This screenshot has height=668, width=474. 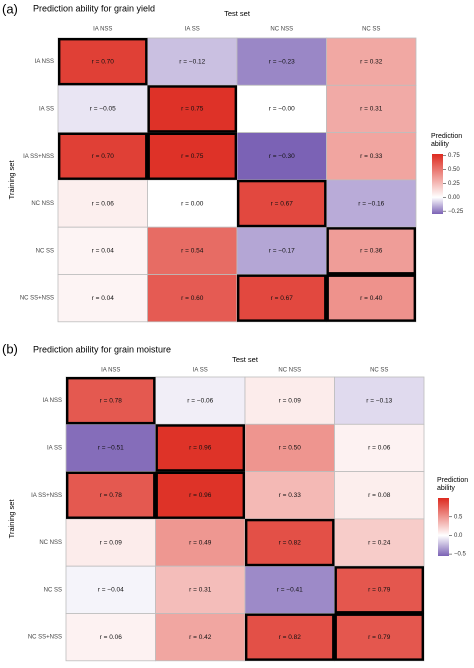 I want to click on cell-value-label: r = 0.24, so click(x=379, y=542).